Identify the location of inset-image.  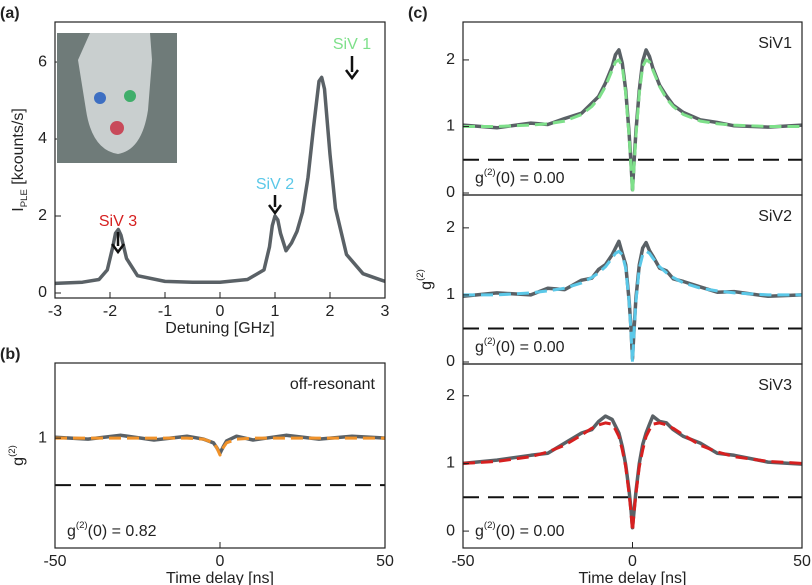
(117, 98).